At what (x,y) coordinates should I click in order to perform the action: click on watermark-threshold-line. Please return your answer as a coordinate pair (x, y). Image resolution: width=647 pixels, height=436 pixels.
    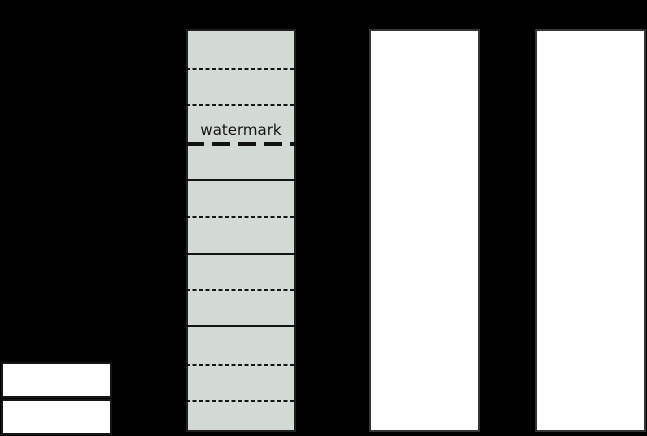
    Looking at the image, I should click on (241, 144).